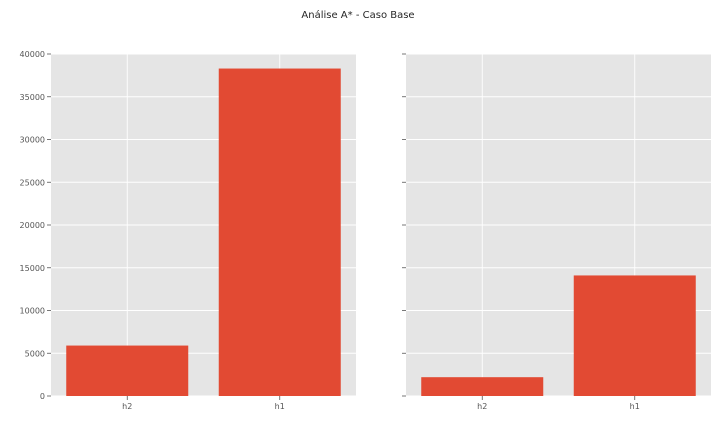  Describe the element at coordinates (32, 140) in the screenshot. I see `y-tick-label: 30000` at that location.